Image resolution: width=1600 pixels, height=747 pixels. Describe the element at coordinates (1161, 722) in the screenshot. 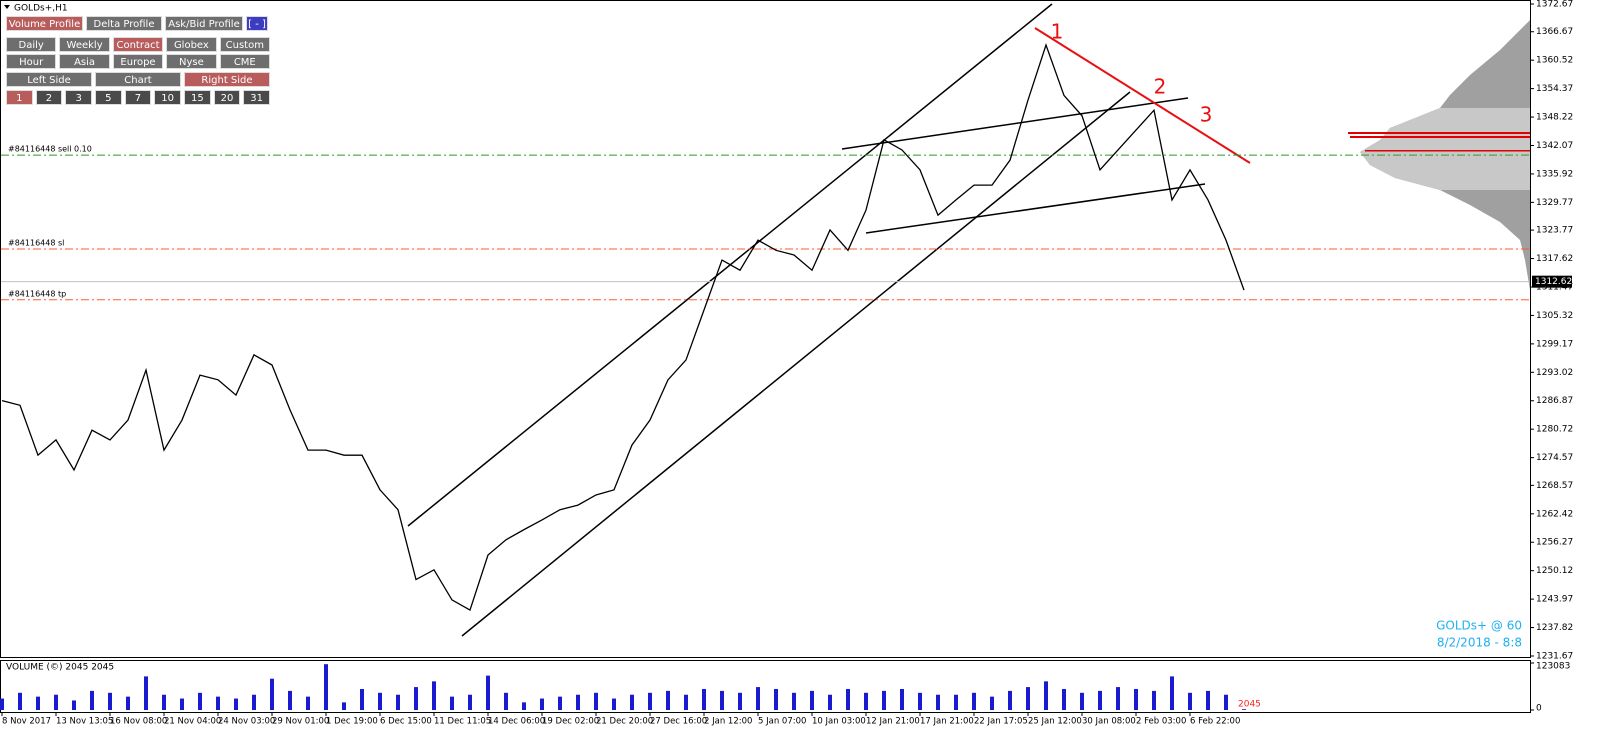

I see `x-tick-label: 2 Feb 03:00` at that location.